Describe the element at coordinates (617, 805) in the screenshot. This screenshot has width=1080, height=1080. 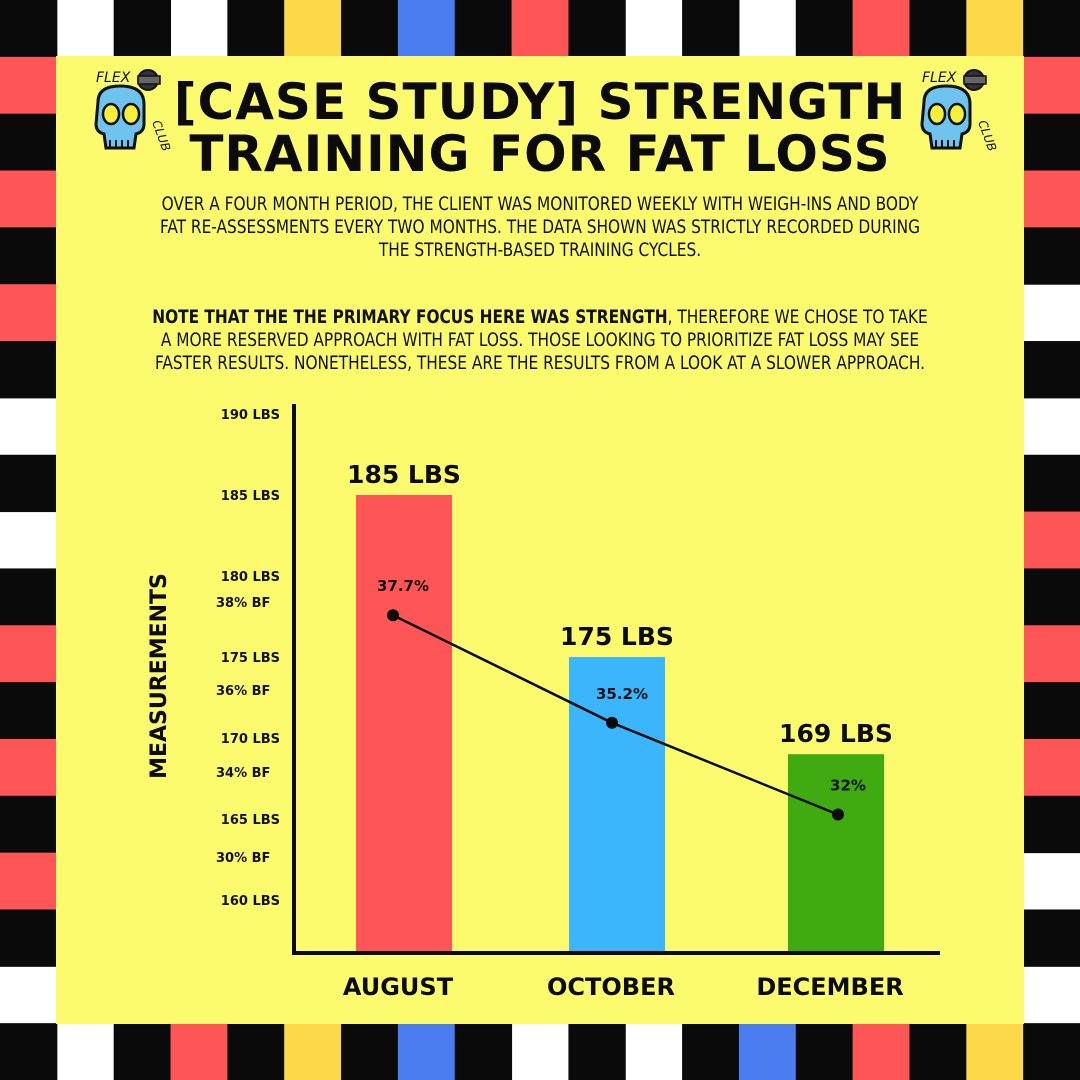
I see `bar-october` at that location.